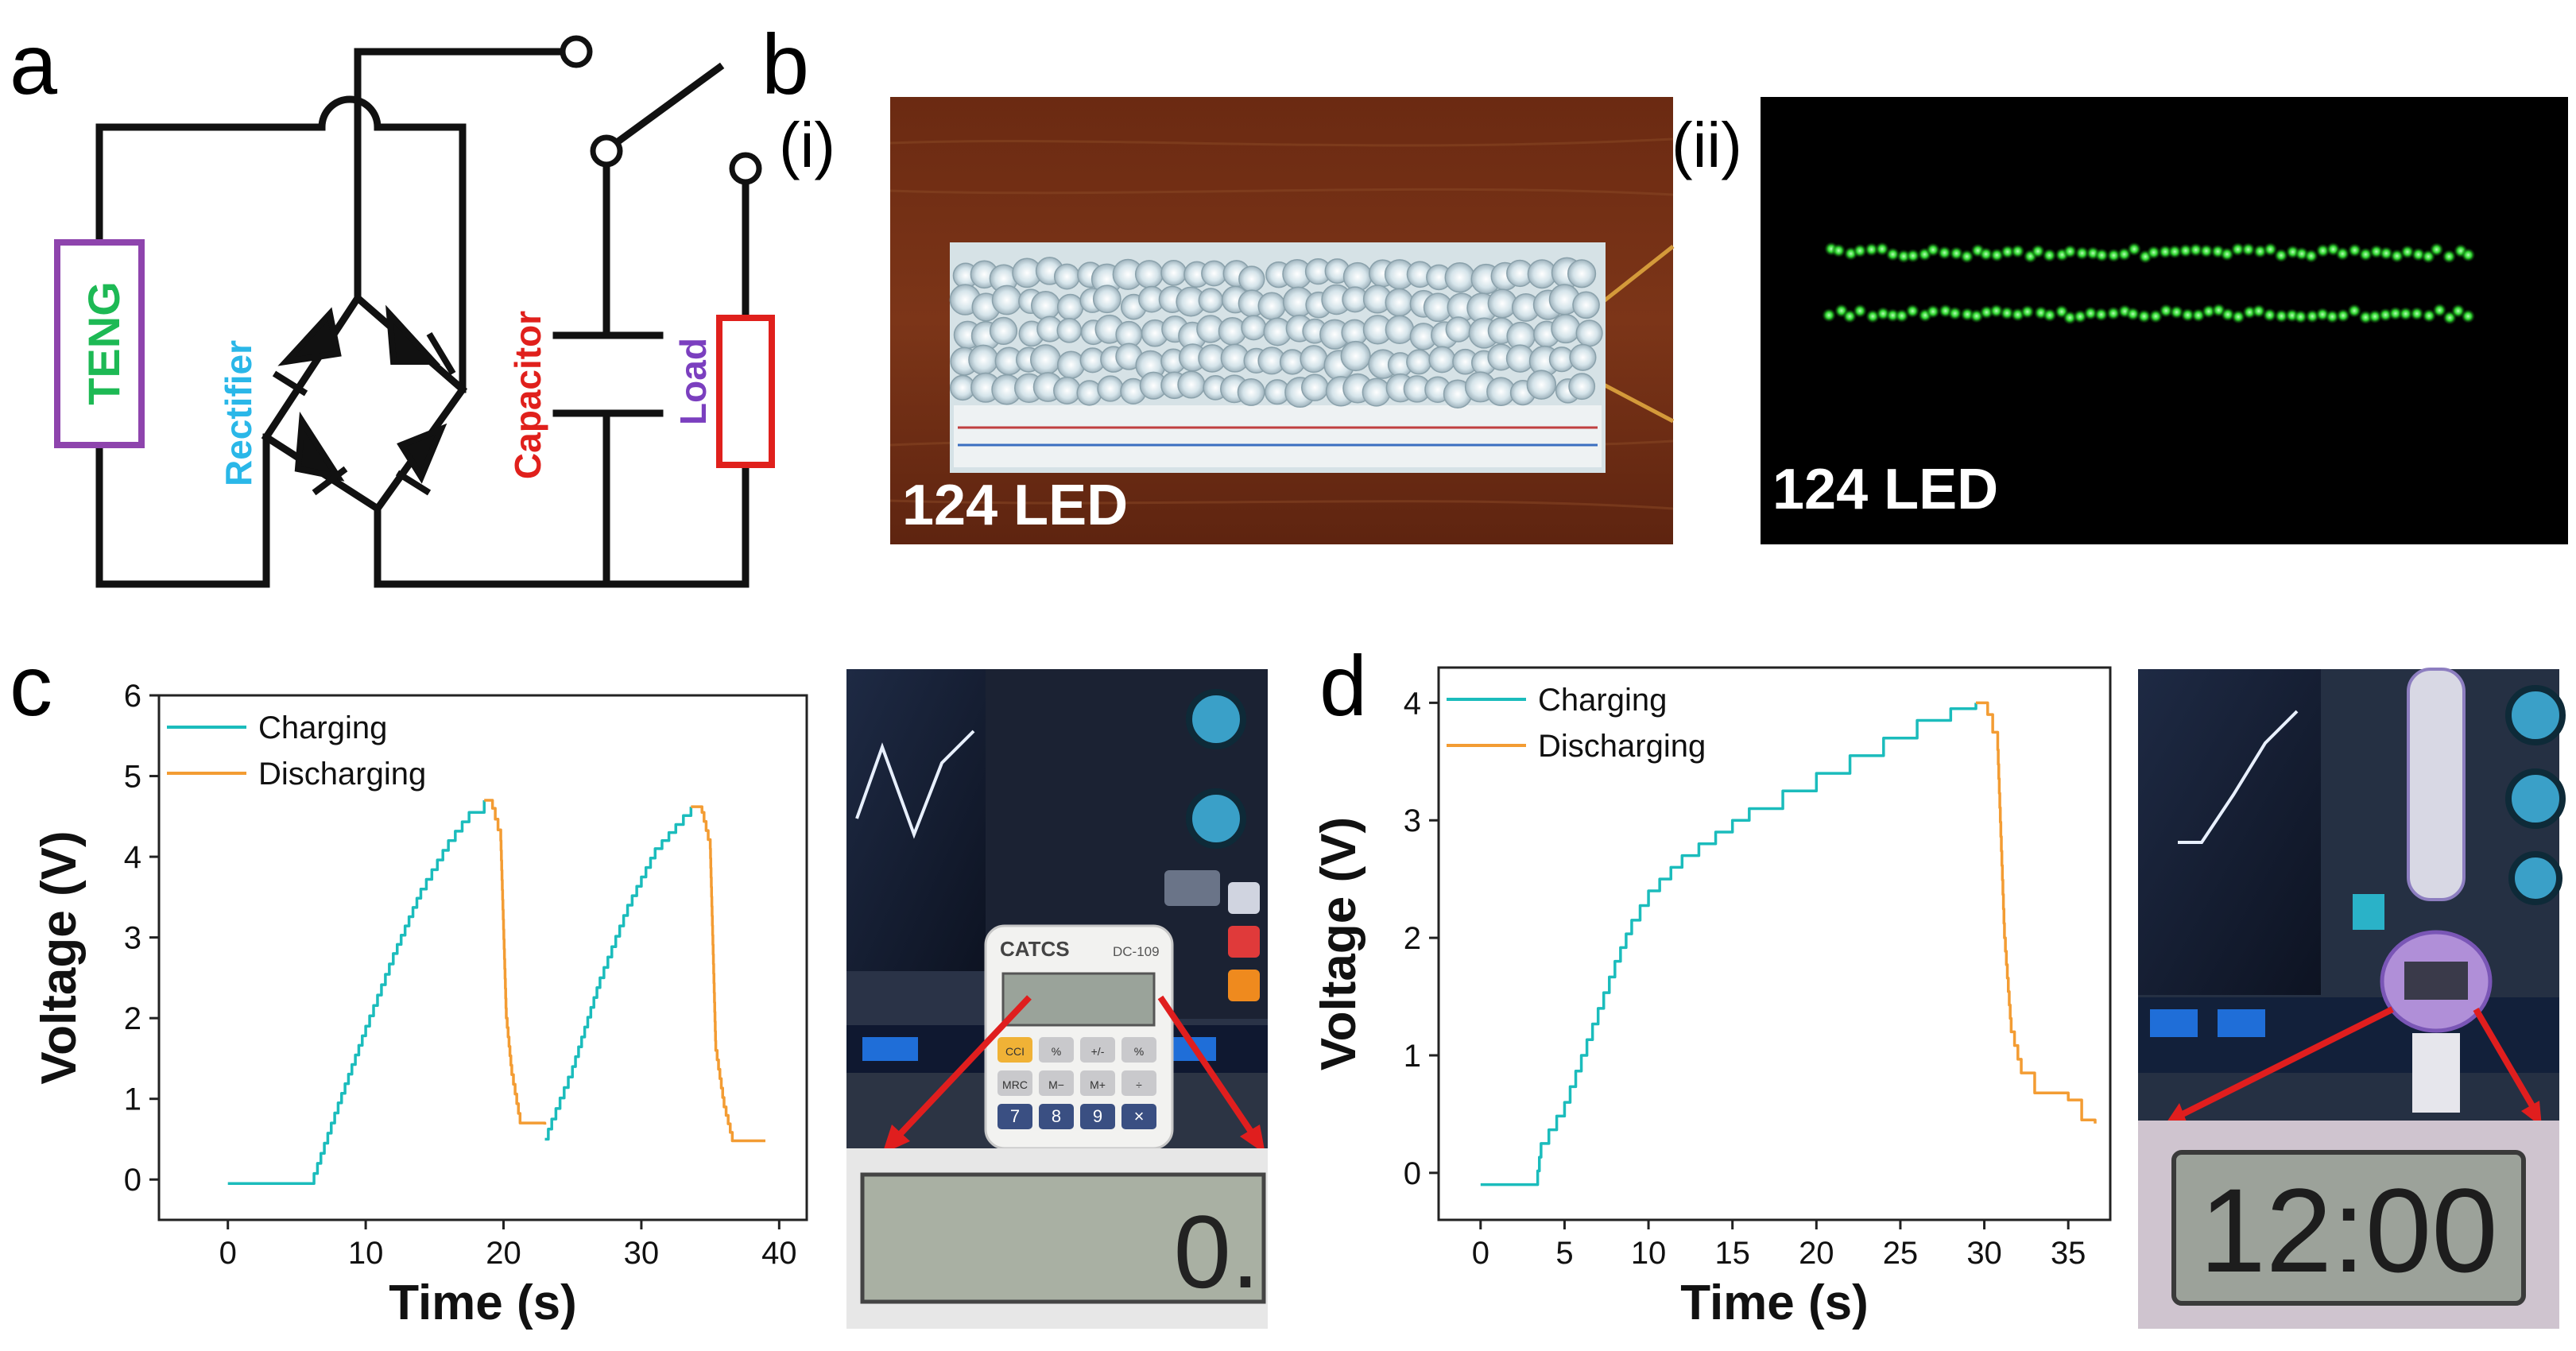  Describe the element at coordinates (1732, 1253) in the screenshot. I see `x-tick-label: 15` at that location.